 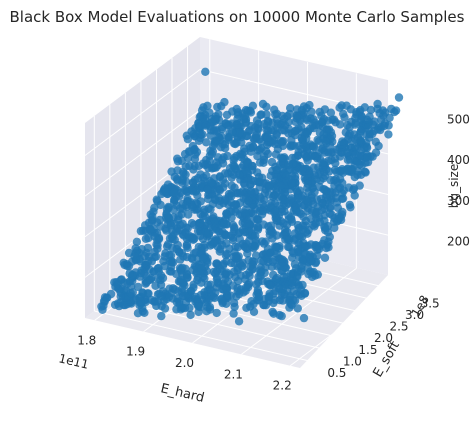 I want to click on grid-x-floor, so click(x=347, y=323).